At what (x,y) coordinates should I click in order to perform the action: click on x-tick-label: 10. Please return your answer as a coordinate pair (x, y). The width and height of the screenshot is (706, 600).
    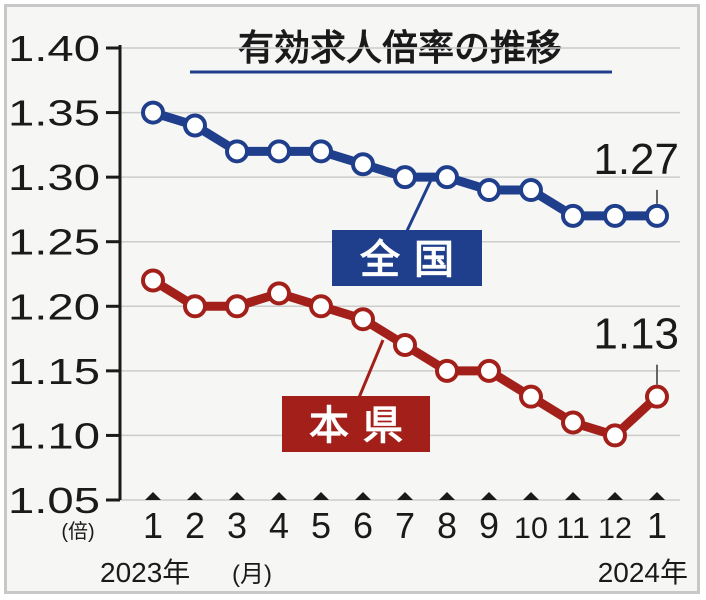
    Looking at the image, I should click on (531, 528).